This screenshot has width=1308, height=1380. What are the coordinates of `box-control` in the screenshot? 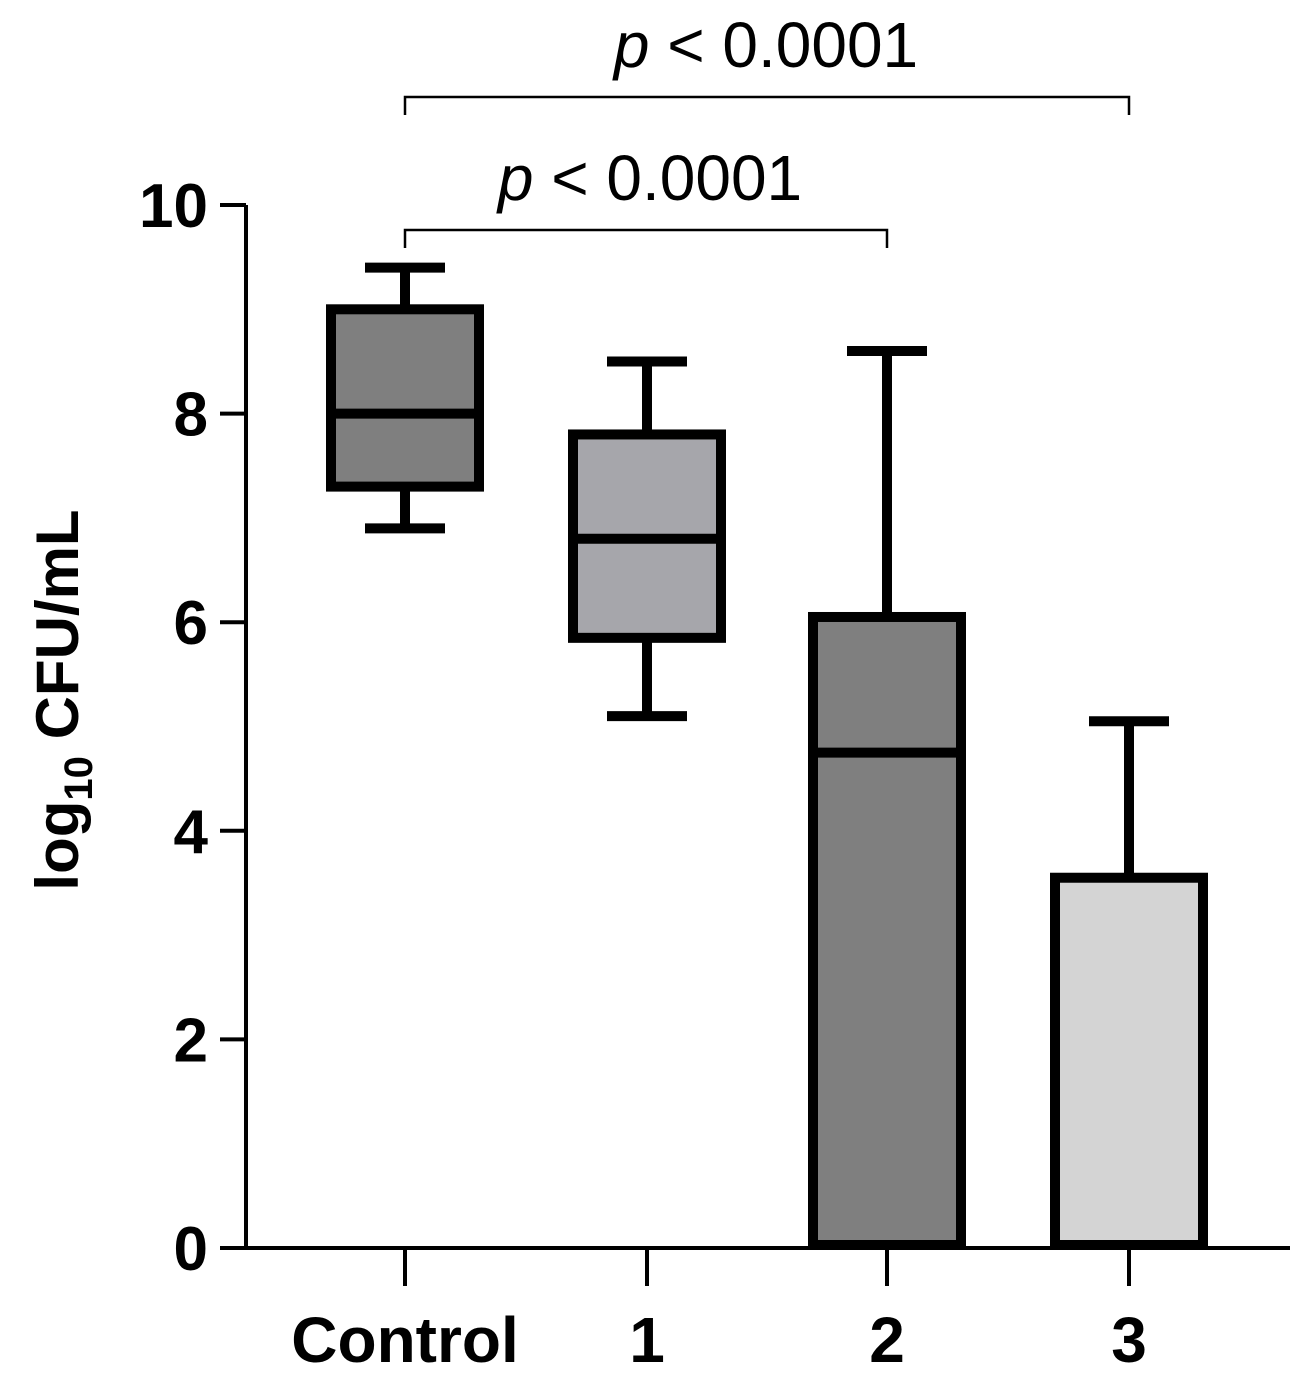 It's located at (405, 398).